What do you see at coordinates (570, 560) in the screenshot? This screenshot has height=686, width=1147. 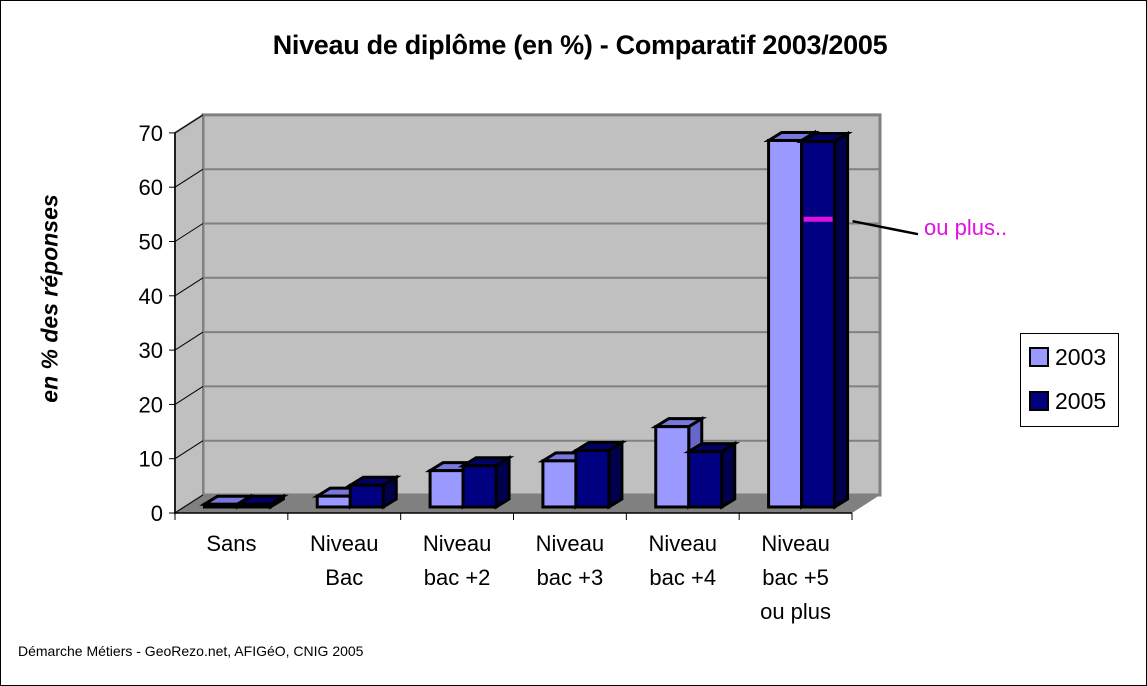 I see `x-tick-label: Niveau bac +3` at bounding box center [570, 560].